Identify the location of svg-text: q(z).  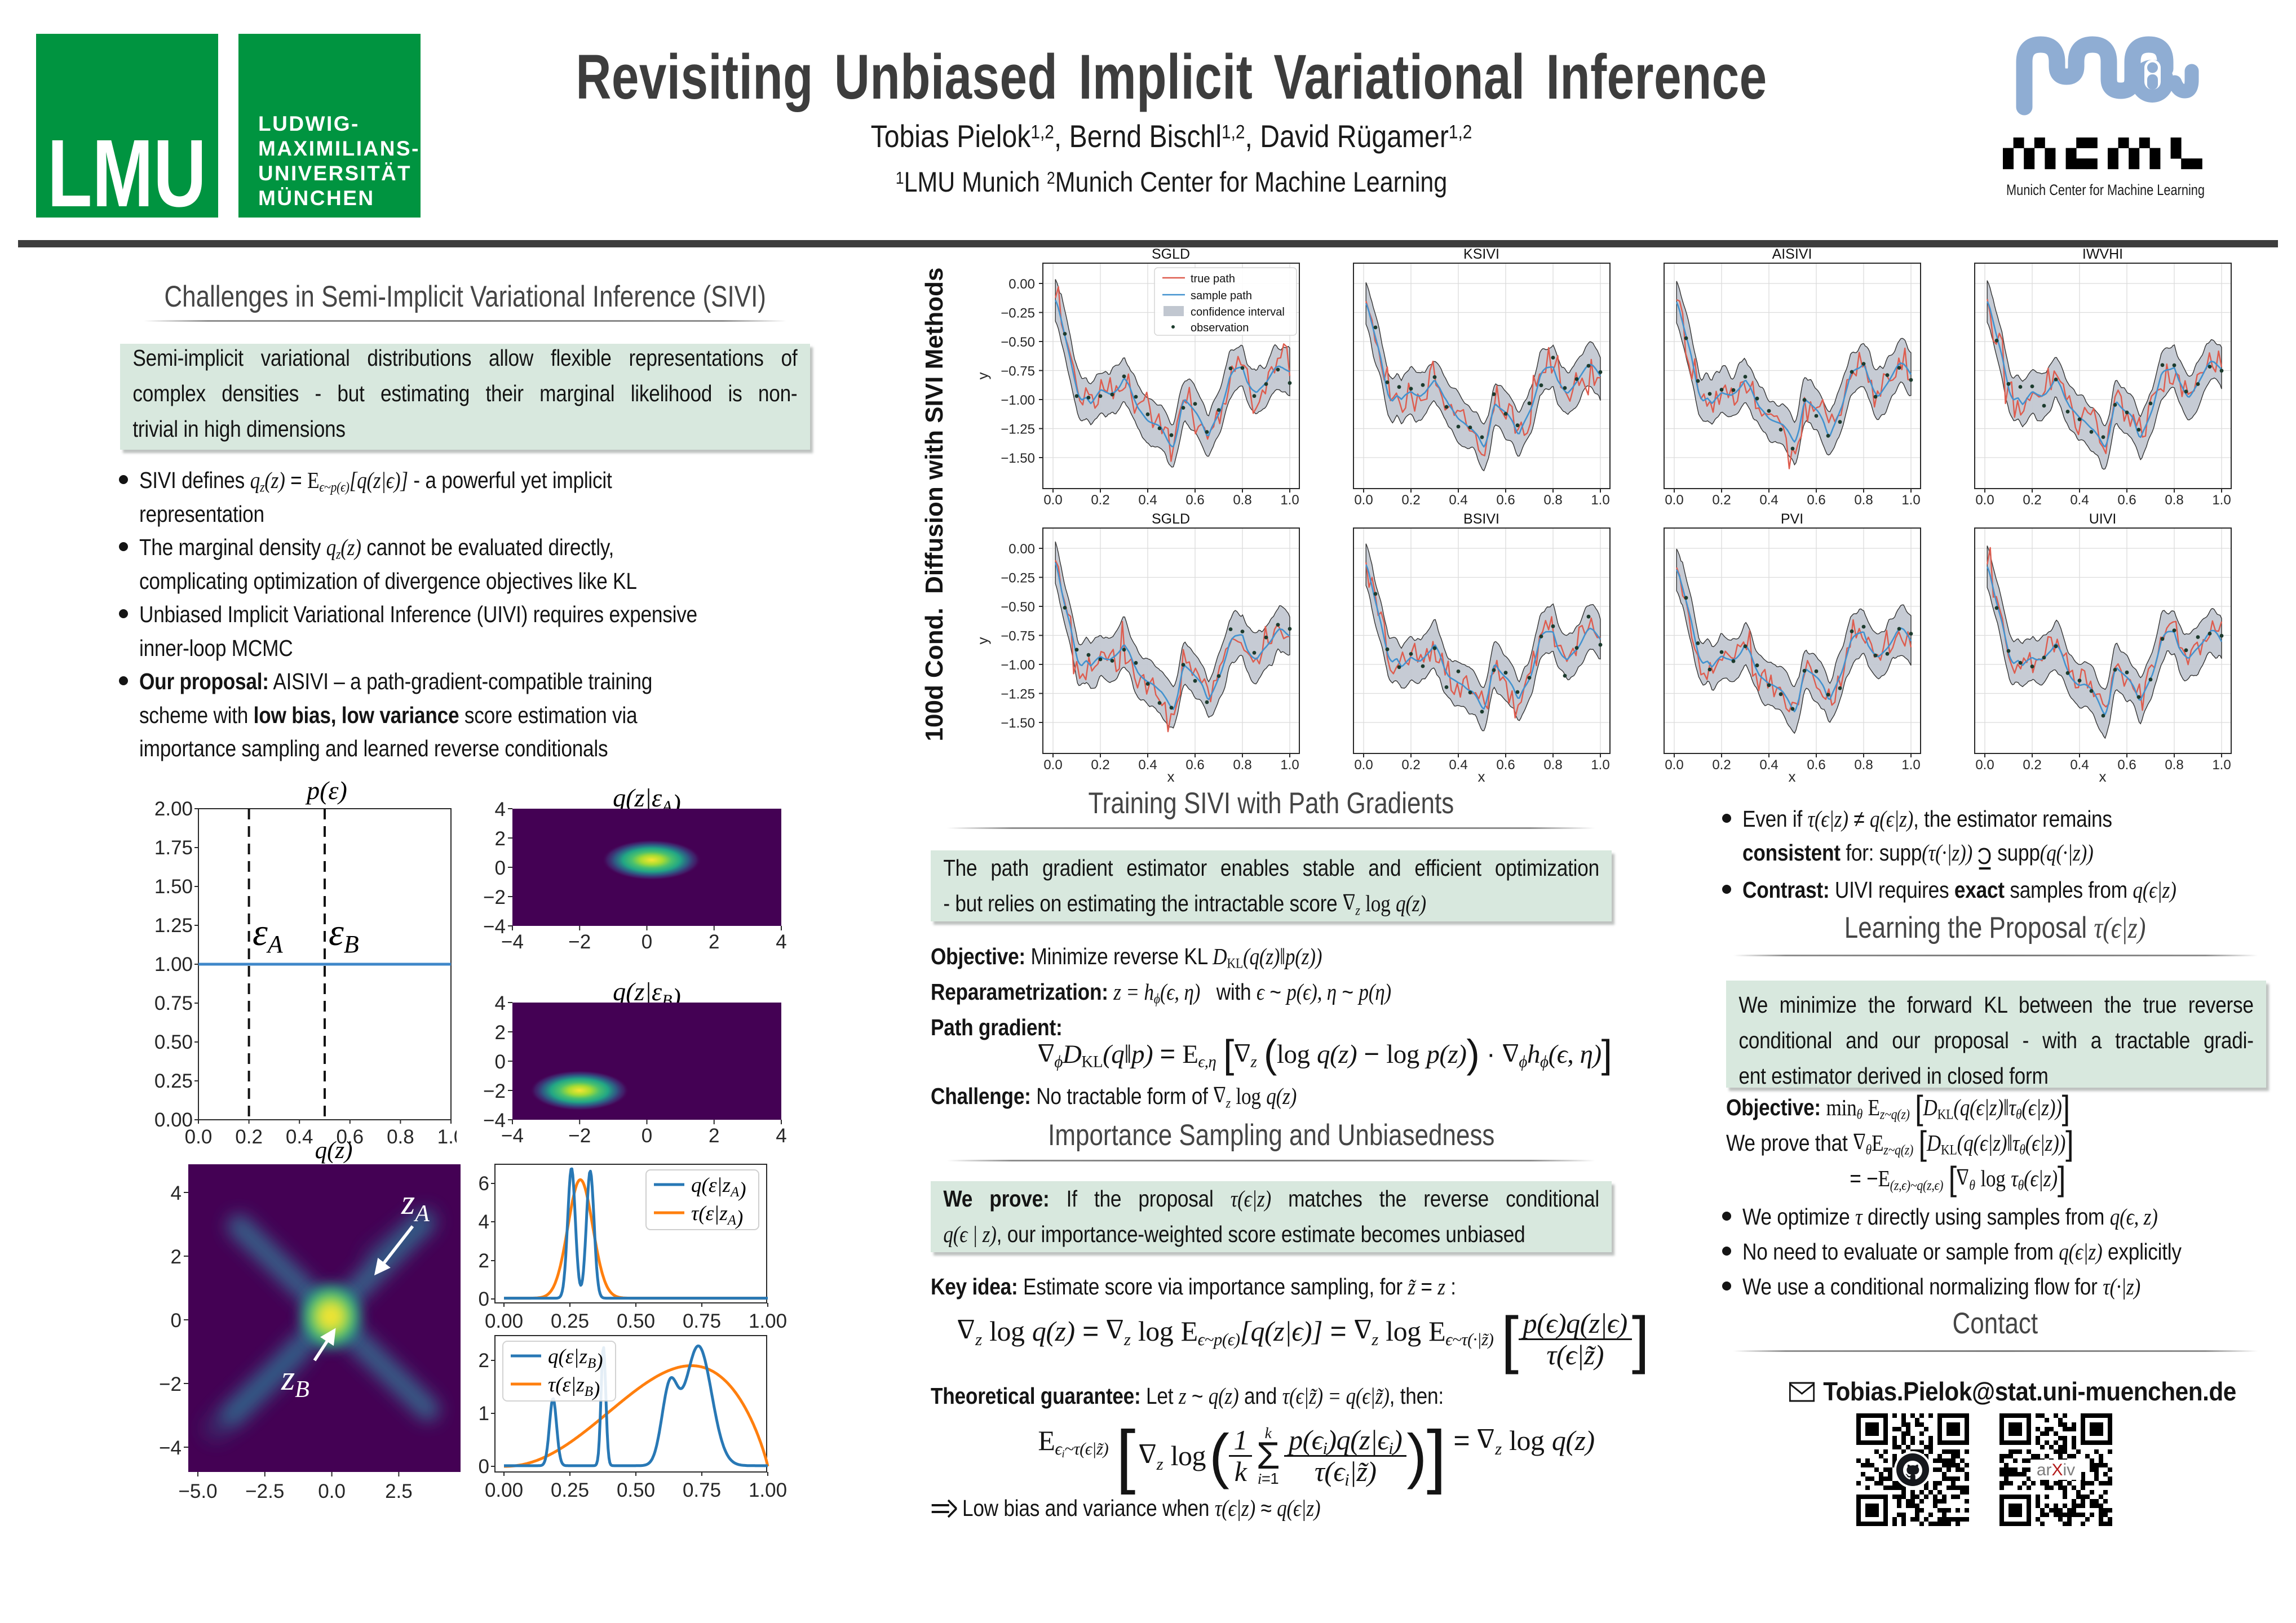
(334, 1150).